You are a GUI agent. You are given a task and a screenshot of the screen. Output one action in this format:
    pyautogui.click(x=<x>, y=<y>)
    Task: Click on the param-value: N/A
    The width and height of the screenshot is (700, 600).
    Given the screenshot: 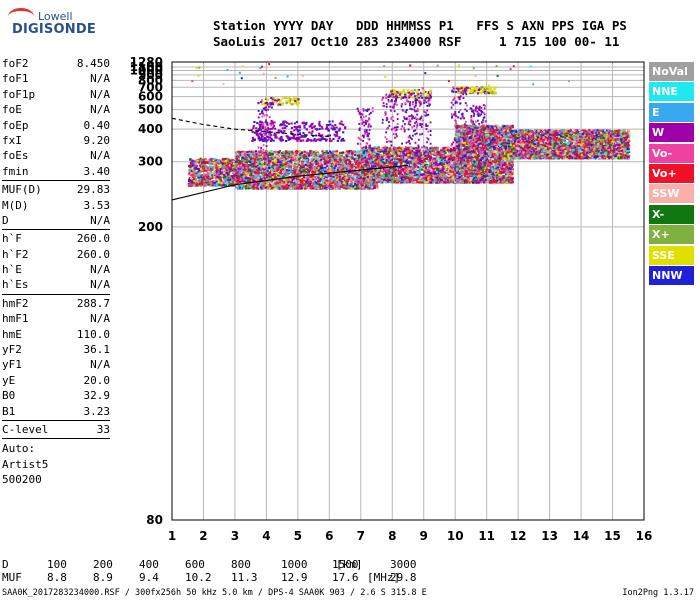 What is the action you would take?
    pyautogui.click(x=100, y=110)
    